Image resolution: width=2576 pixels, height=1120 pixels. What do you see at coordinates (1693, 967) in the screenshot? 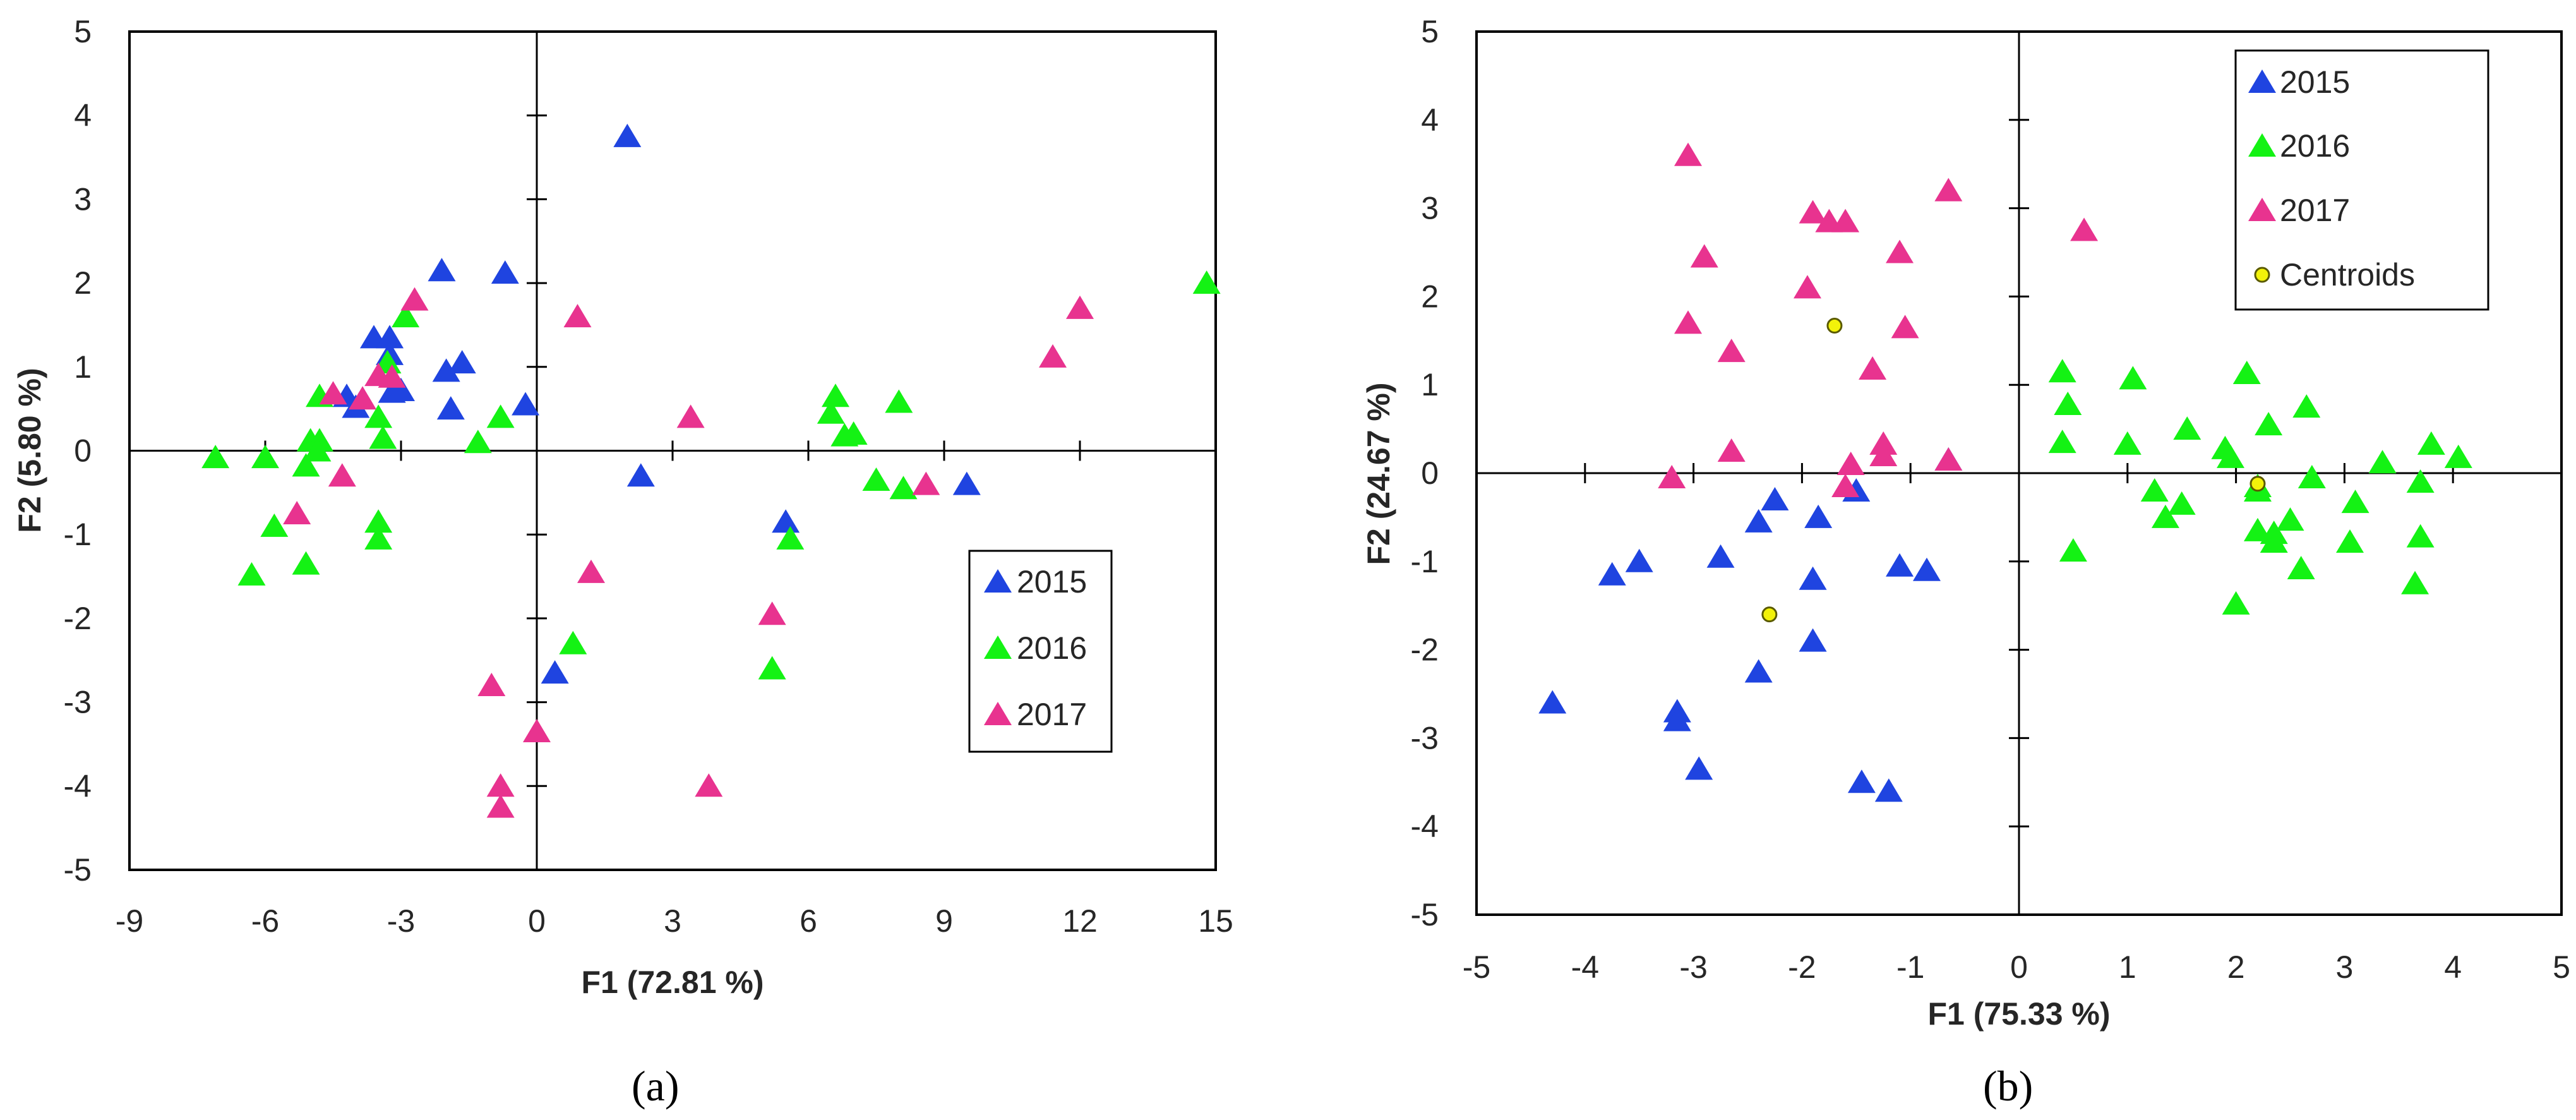
I see `x-tick-label: -3` at bounding box center [1693, 967].